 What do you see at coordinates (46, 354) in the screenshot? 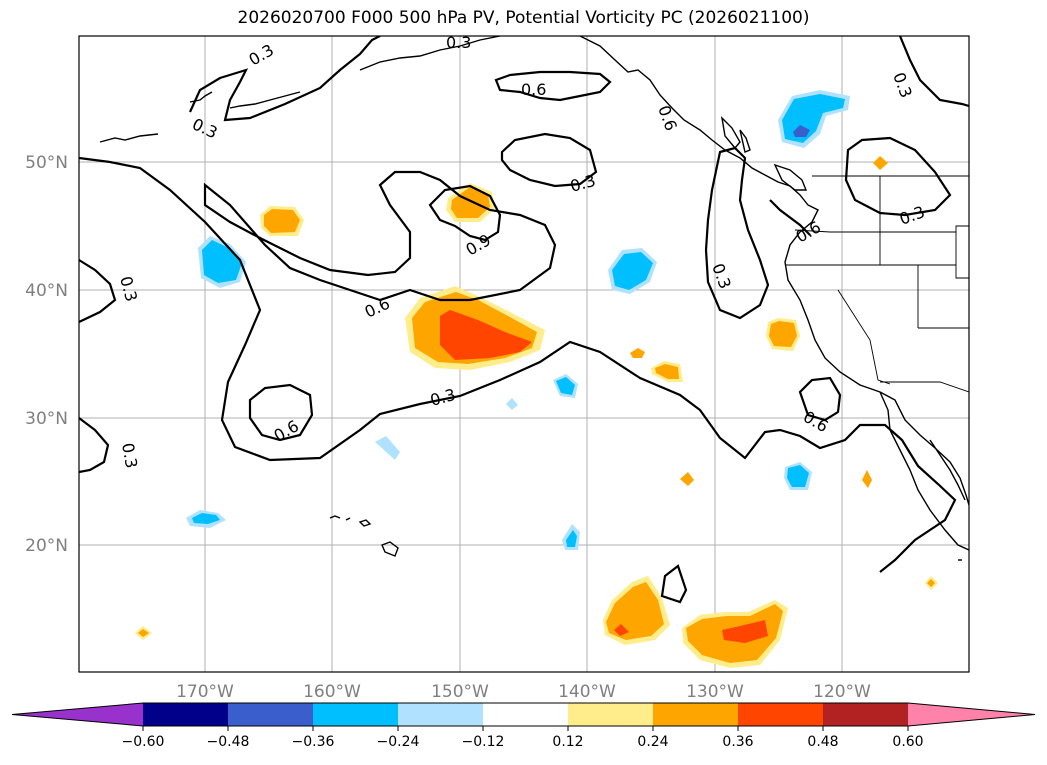
I see `latitude-labels: 50°N 40°N 30°N 20°N` at bounding box center [46, 354].